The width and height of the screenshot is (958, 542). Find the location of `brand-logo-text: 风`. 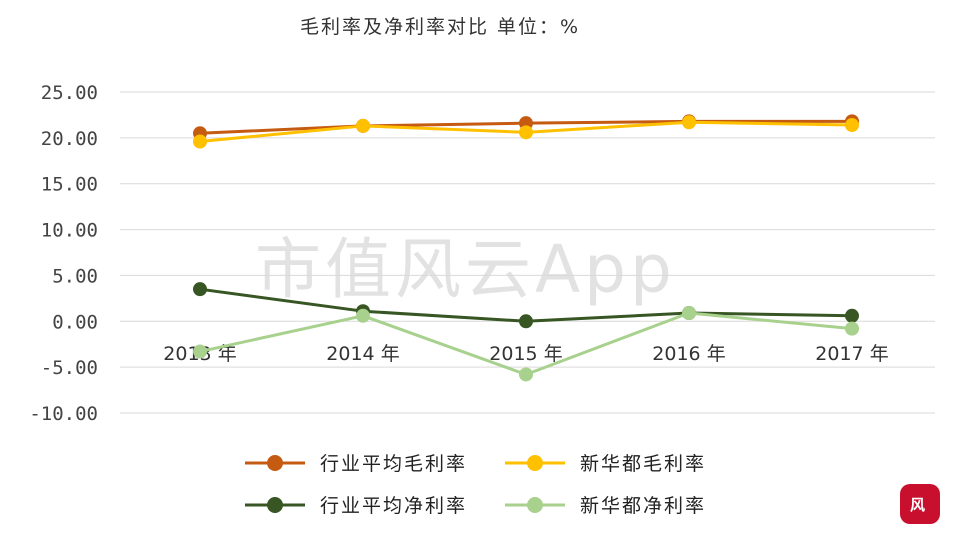

brand-logo-text: 风 is located at coordinates (917, 505).